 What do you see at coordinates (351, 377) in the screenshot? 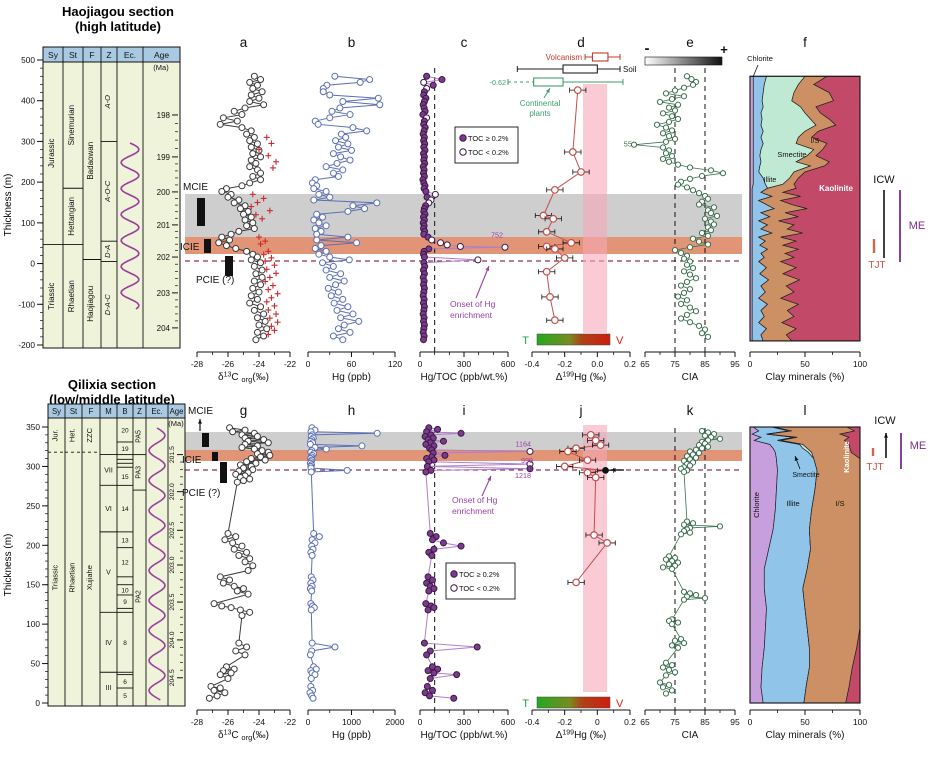
I see `axis-title-b: Hg (ppb)` at bounding box center [351, 377].